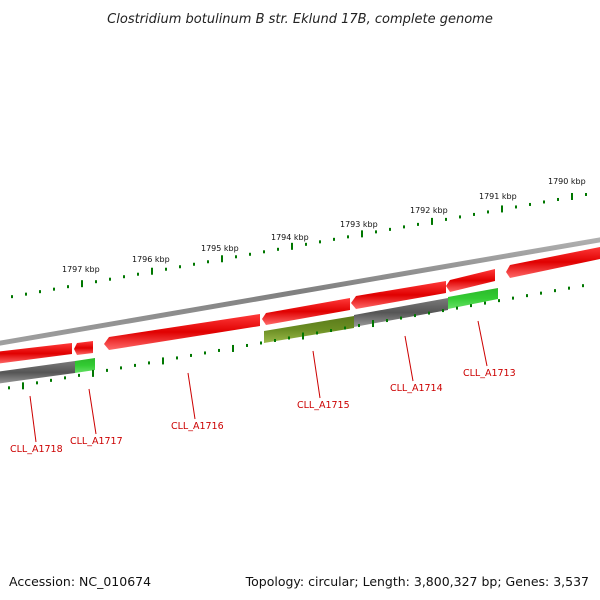 The height and width of the screenshot is (600, 600). What do you see at coordinates (197, 426) in the screenshot?
I see `gene-label: CLL_A1716` at bounding box center [197, 426].